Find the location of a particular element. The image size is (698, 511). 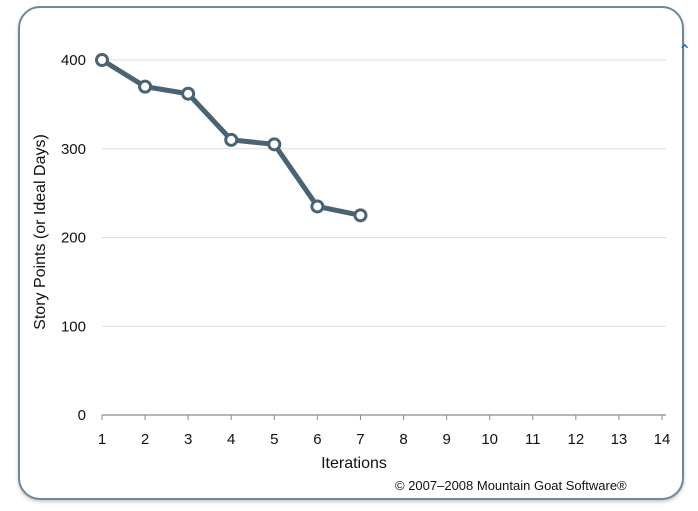

x-tick-label: 6 is located at coordinates (317, 439).